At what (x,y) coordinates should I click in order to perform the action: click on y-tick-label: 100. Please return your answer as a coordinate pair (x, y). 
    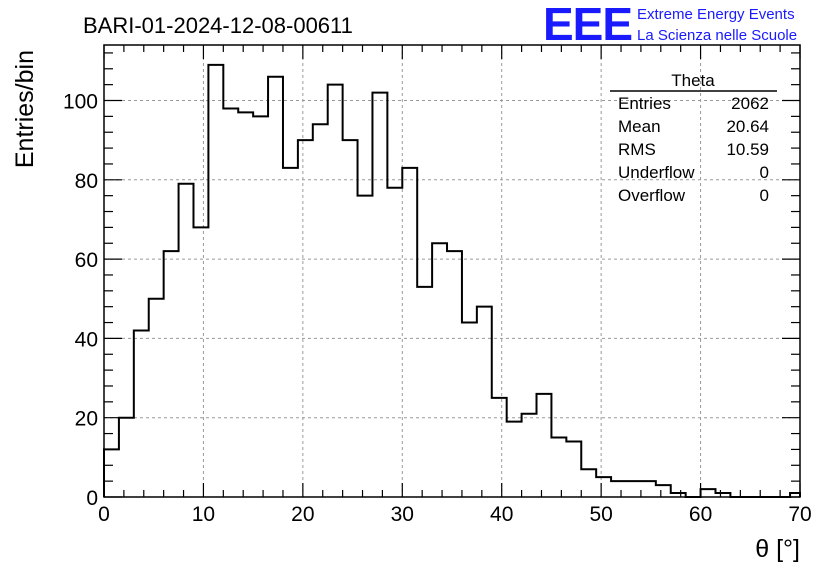
    Looking at the image, I should click on (80, 102).